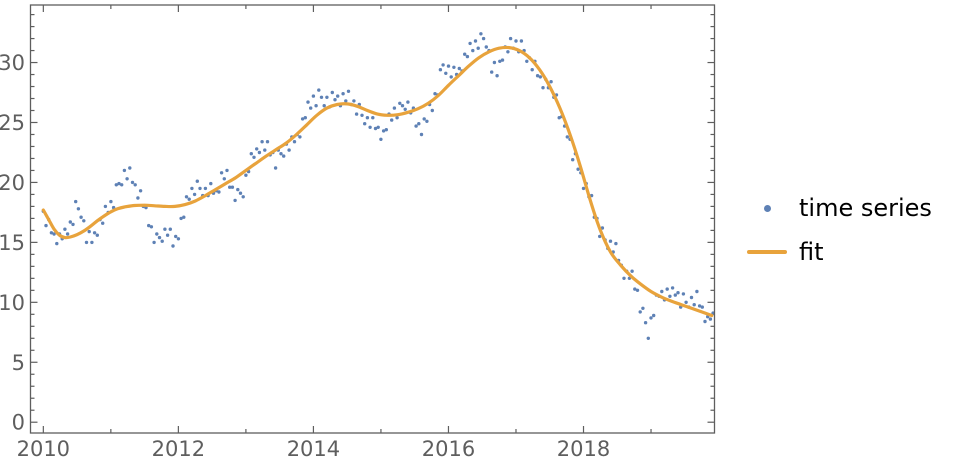 The image size is (956, 466). What do you see at coordinates (43, 449) in the screenshot?
I see `x-tick-label: 2010` at bounding box center [43, 449].